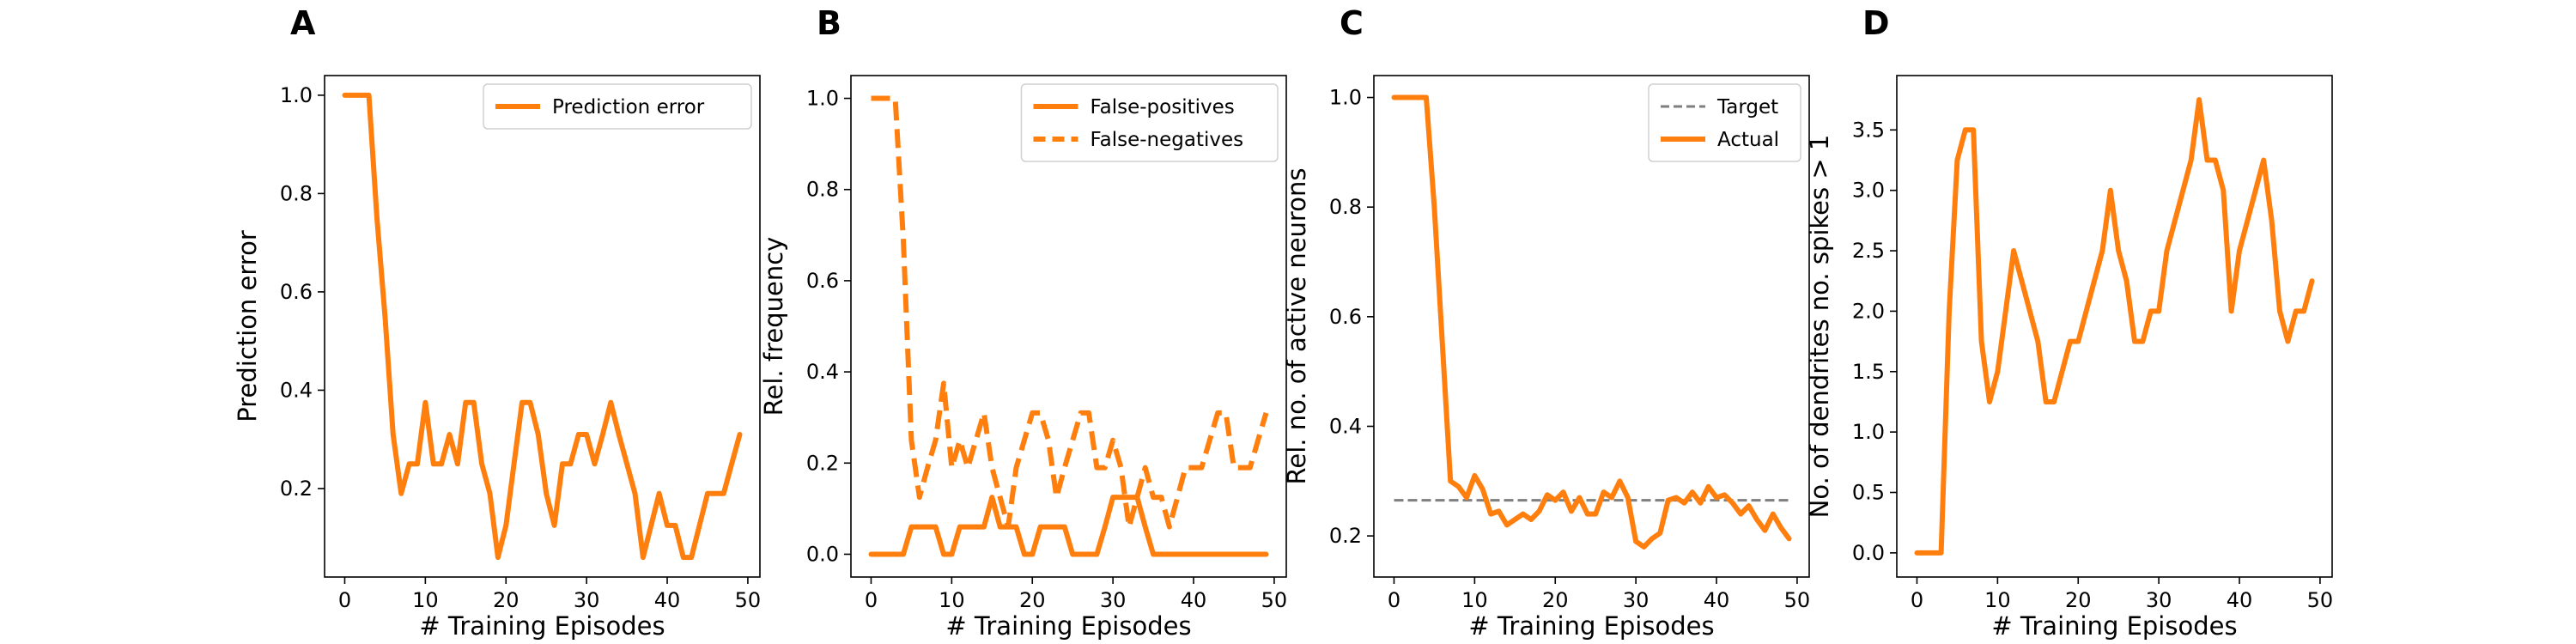  I want to click on legend-label: False-positives, so click(1163, 107).